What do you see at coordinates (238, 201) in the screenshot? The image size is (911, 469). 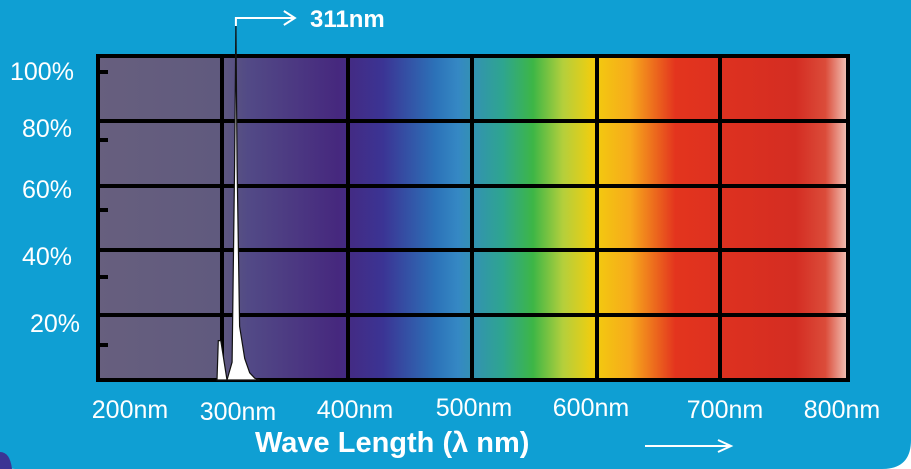 I see `spectrum-peak-line` at bounding box center [238, 201].